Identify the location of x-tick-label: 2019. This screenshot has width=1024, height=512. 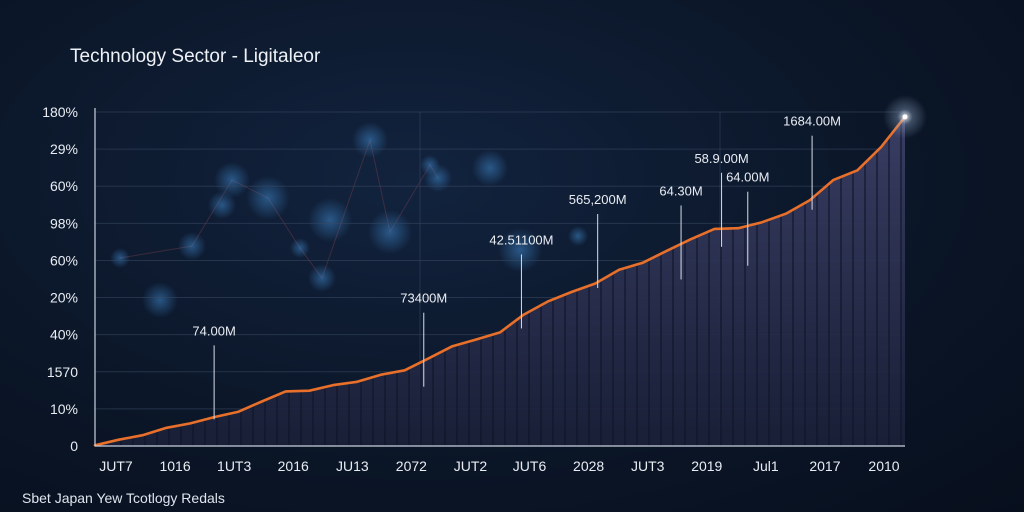
(706, 466).